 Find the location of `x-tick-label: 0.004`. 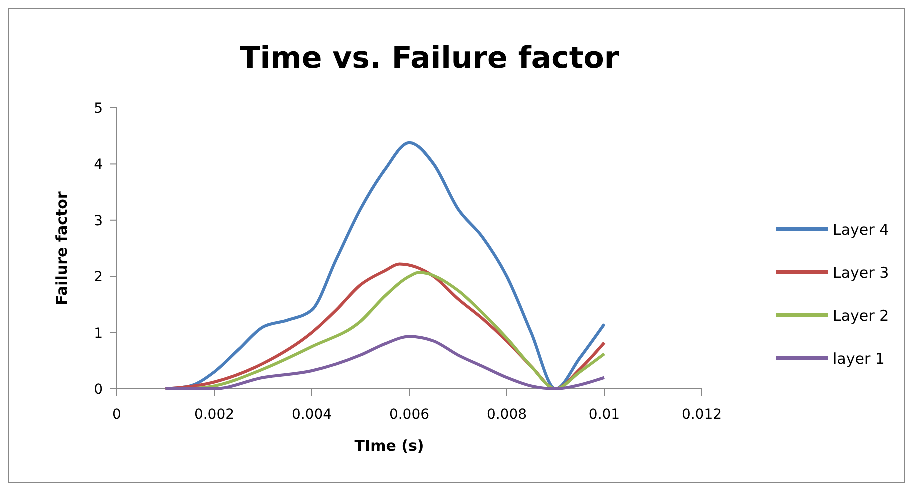

x-tick-label: 0.004 is located at coordinates (312, 415).